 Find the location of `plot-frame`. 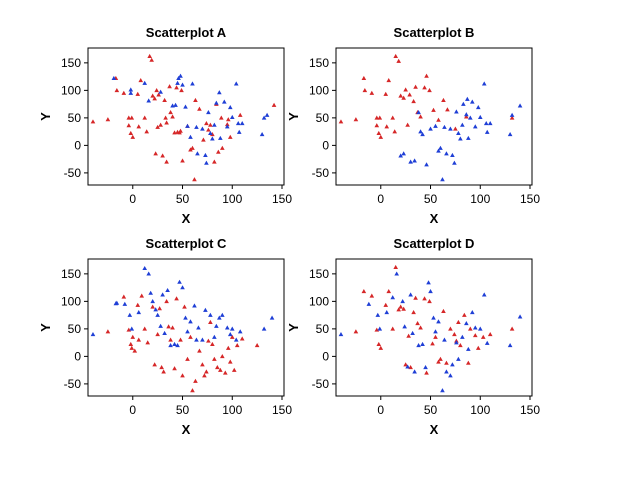

plot-frame is located at coordinates (186, 116).